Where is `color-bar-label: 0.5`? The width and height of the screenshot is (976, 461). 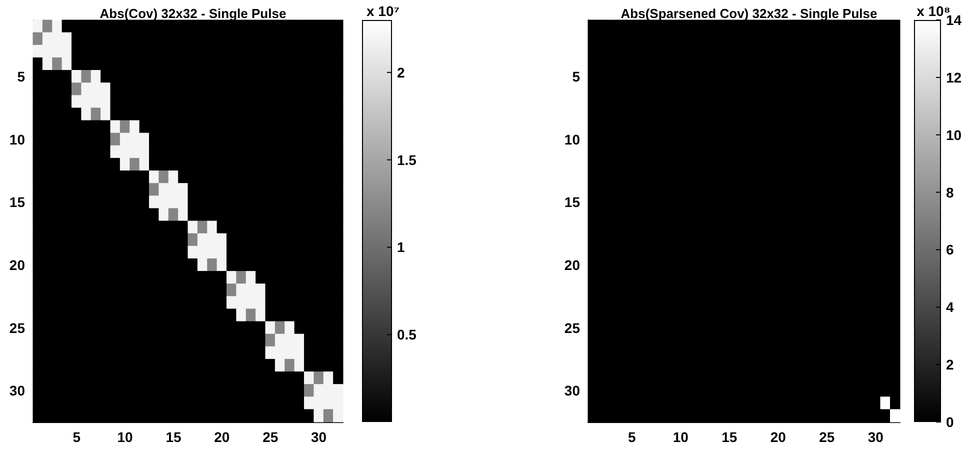
color-bar-label: 0.5 is located at coordinates (407, 334).